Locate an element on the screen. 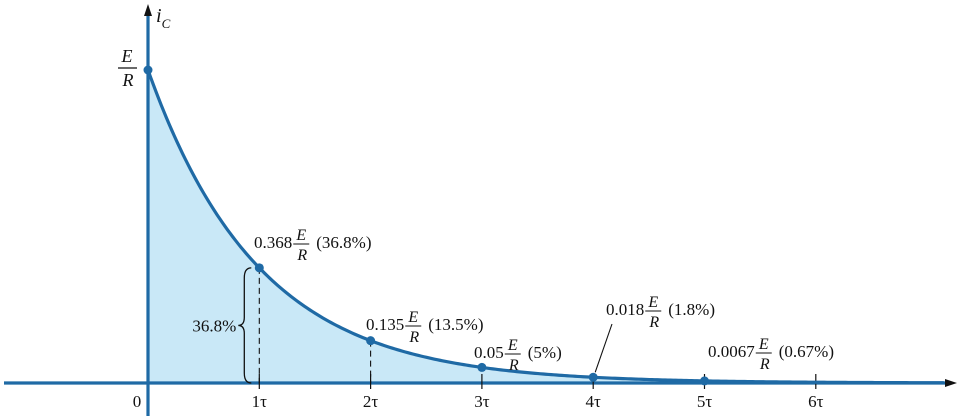 The height and width of the screenshot is (416, 958). guide-lines is located at coordinates (315, 325).